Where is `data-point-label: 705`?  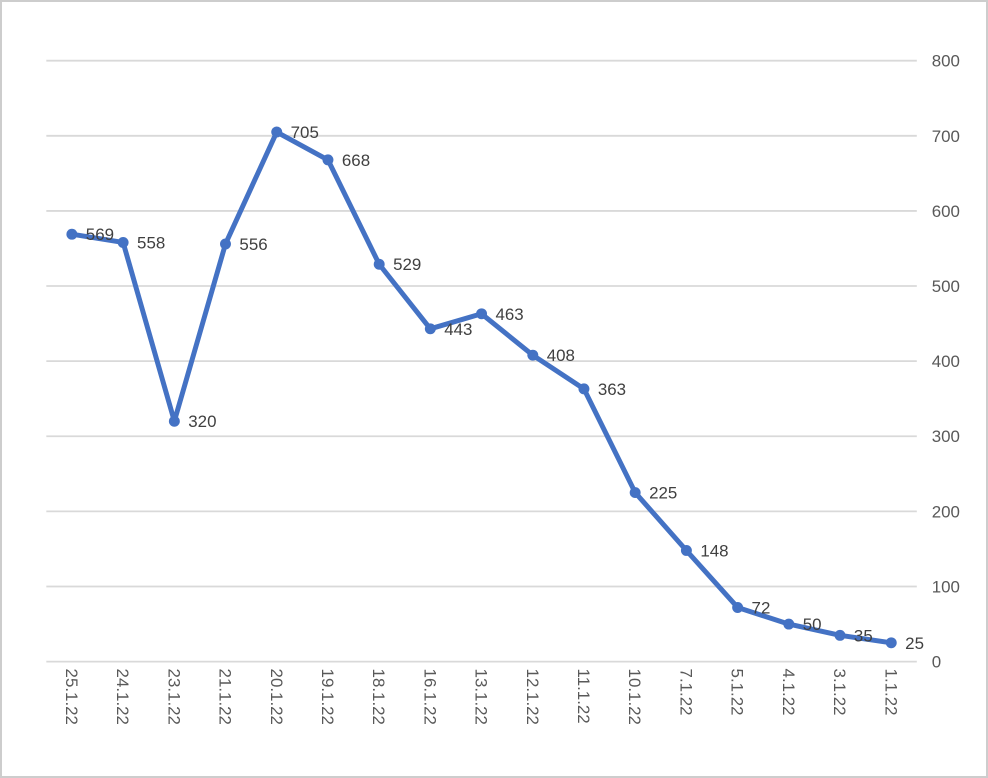
data-point-label: 705 is located at coordinates (305, 132).